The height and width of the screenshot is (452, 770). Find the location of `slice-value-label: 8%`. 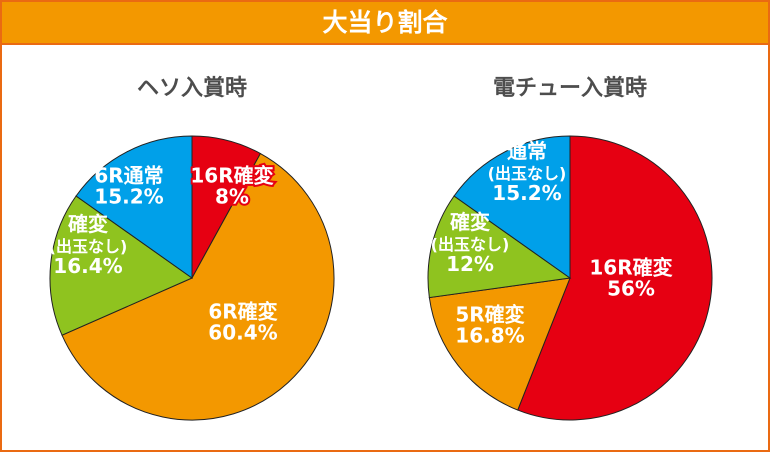

slice-value-label: 8% is located at coordinates (232, 197).